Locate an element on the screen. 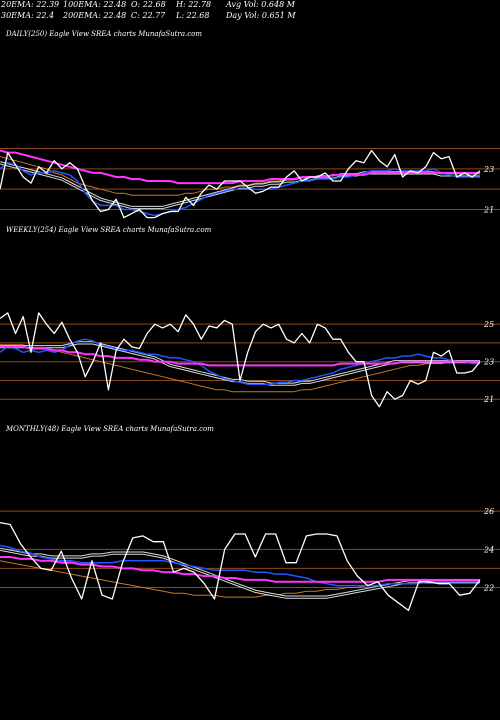 Image resolution: width=500 pixels, height=720 pixels. weekly-ema-long-line is located at coordinates (240, 368).